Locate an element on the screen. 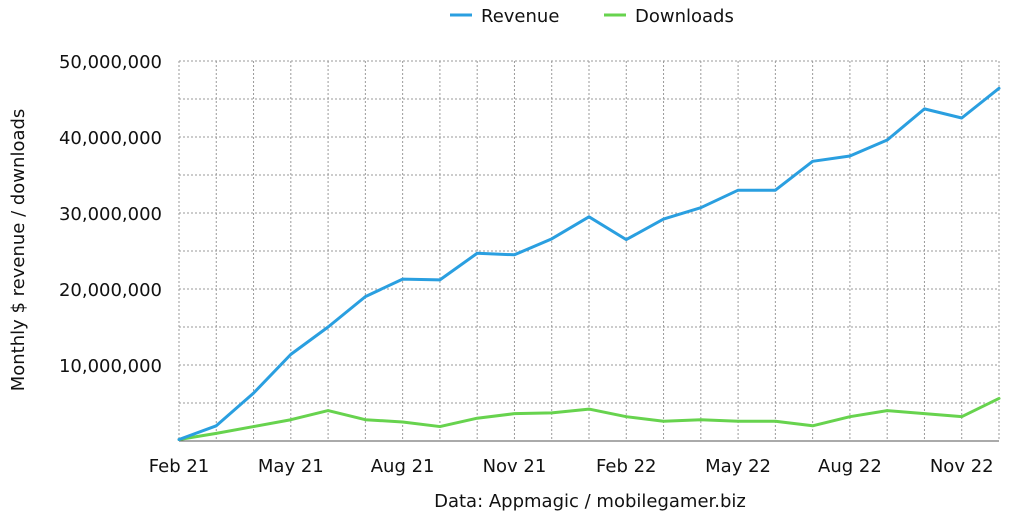  x-tick-label: Nov 21 is located at coordinates (515, 466).